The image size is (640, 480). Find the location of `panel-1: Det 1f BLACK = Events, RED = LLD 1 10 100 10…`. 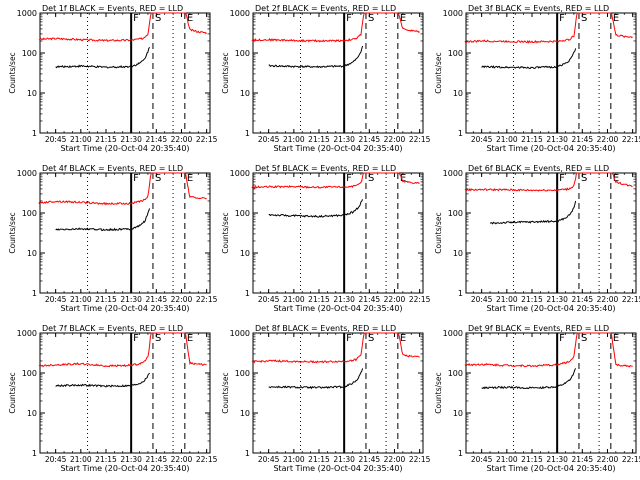

panel-1: Det 1f BLACK = Events, RED = LLD 1 10 100 10… is located at coordinates (113, 78).